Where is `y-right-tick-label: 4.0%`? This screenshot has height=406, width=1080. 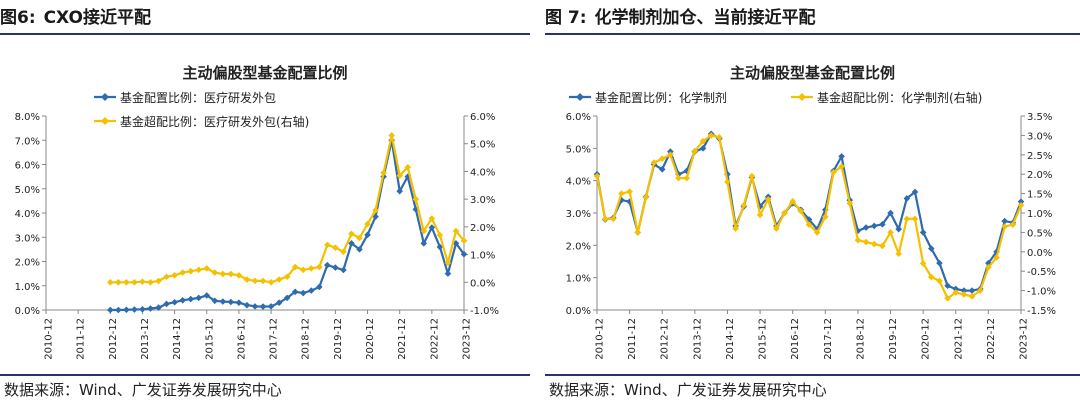 y-right-tick-label: 4.0% is located at coordinates (482, 172).